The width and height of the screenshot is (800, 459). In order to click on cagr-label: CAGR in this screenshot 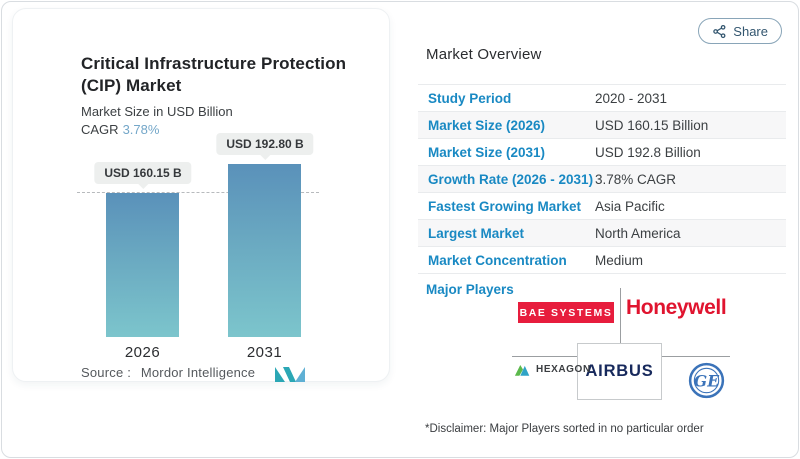, I will do `click(100, 129)`.